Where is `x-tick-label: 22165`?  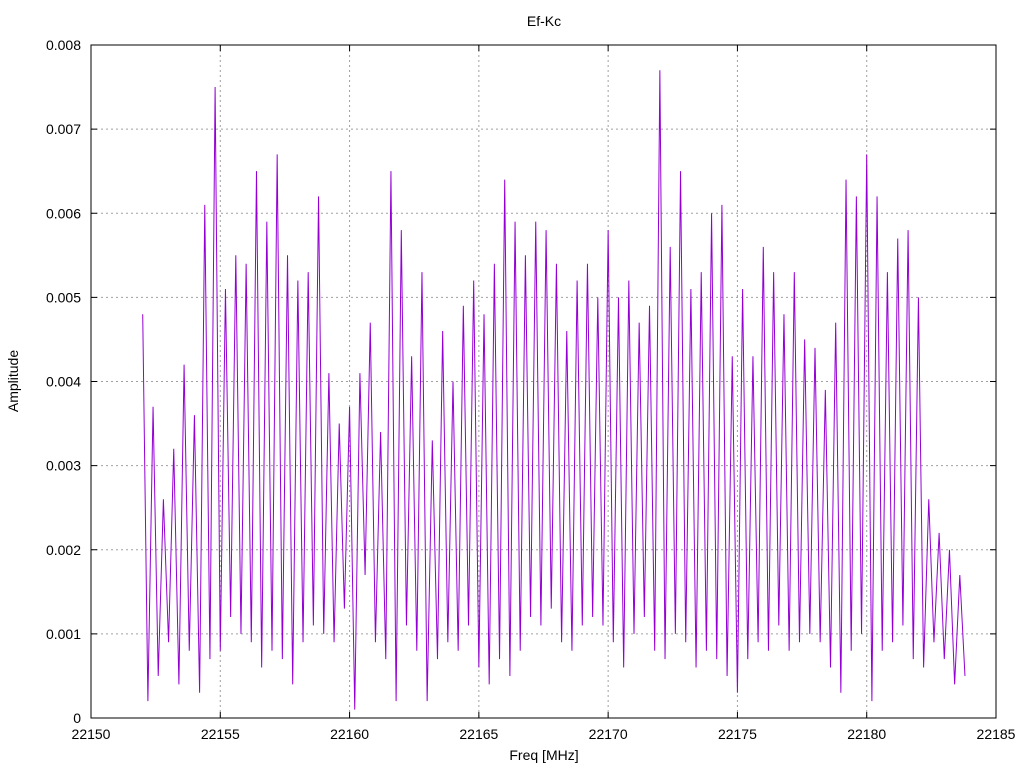
x-tick-label: 22165 is located at coordinates (478, 734).